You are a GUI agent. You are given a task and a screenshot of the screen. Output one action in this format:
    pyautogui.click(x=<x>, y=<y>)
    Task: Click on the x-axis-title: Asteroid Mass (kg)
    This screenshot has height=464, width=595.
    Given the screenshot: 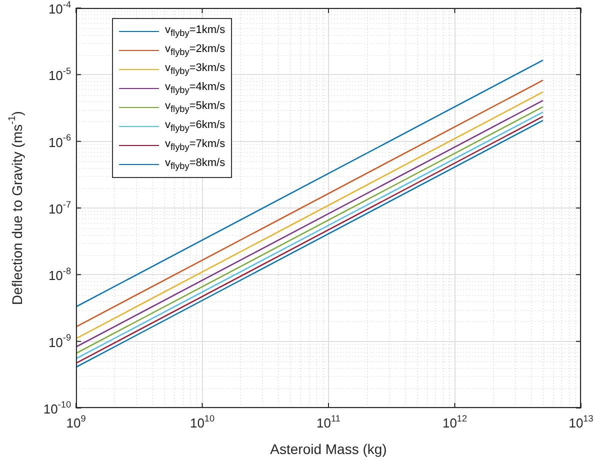 What is the action you would take?
    pyautogui.click(x=328, y=448)
    